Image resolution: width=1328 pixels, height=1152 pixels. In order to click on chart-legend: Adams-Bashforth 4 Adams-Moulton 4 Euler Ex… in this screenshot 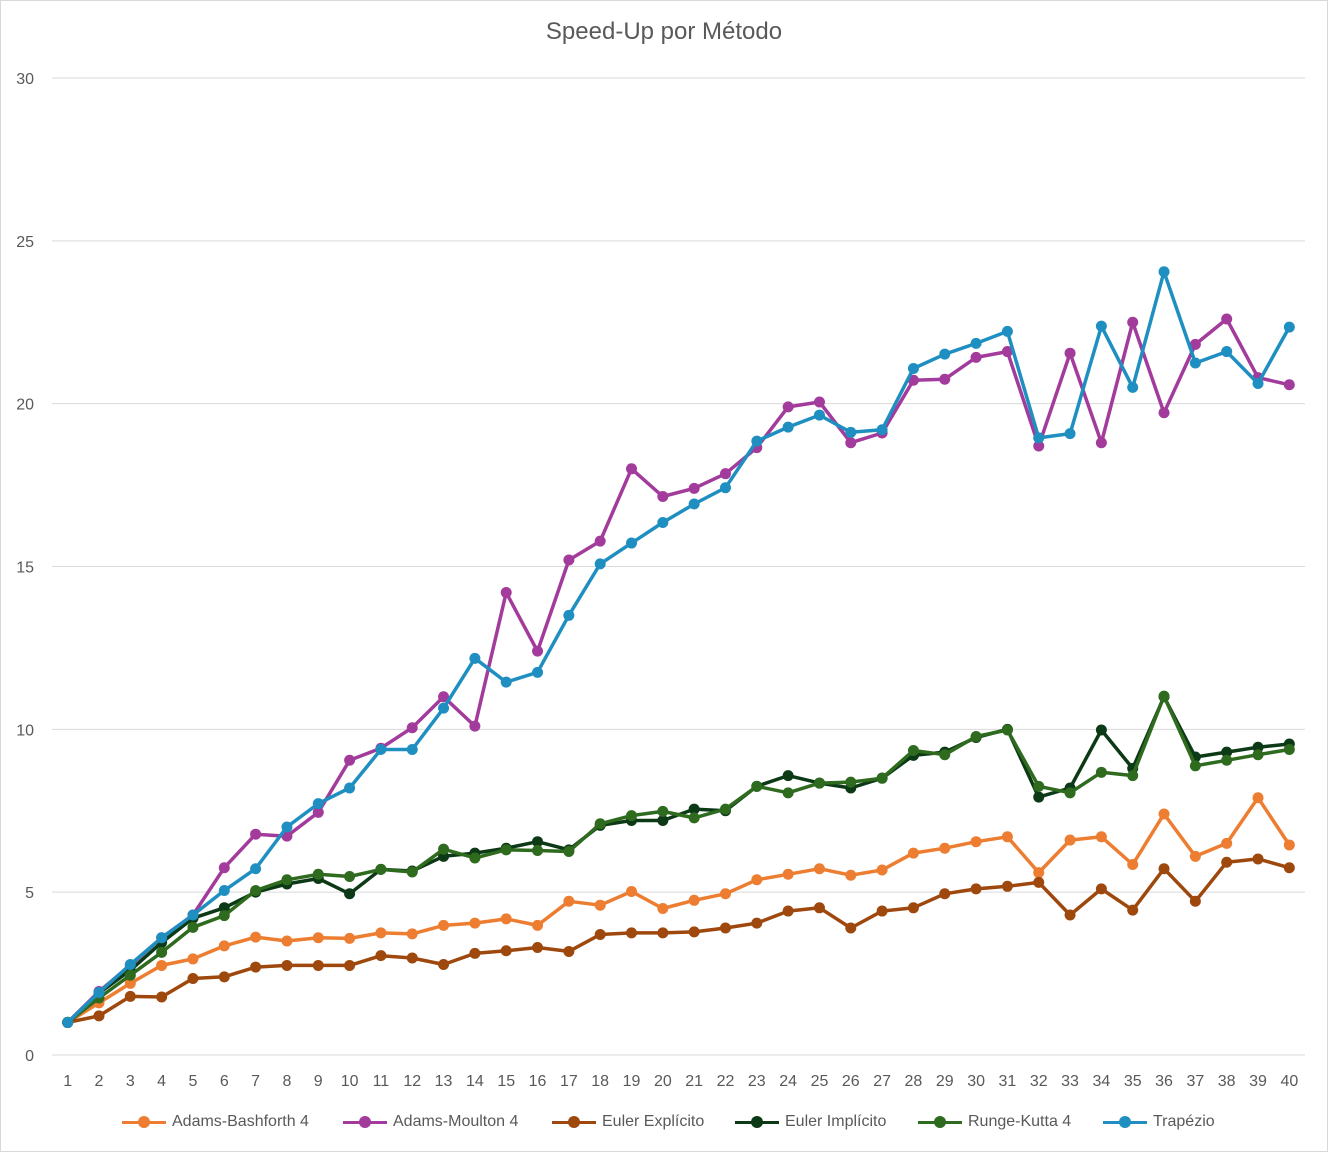, I will do `click(664, 1122)`.